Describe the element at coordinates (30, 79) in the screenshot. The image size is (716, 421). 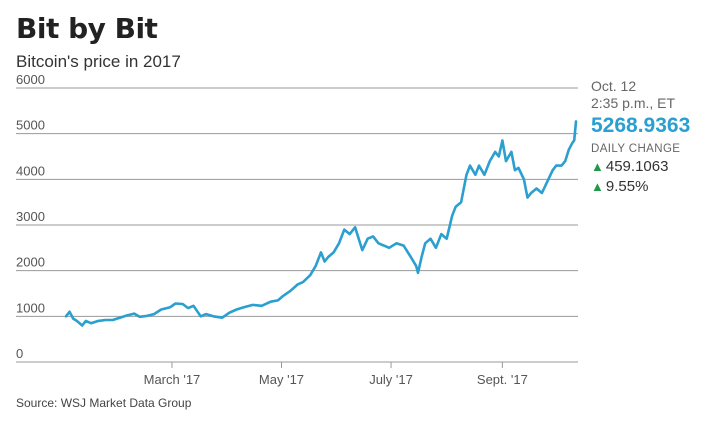
I see `y-tick-label: 6000` at that location.